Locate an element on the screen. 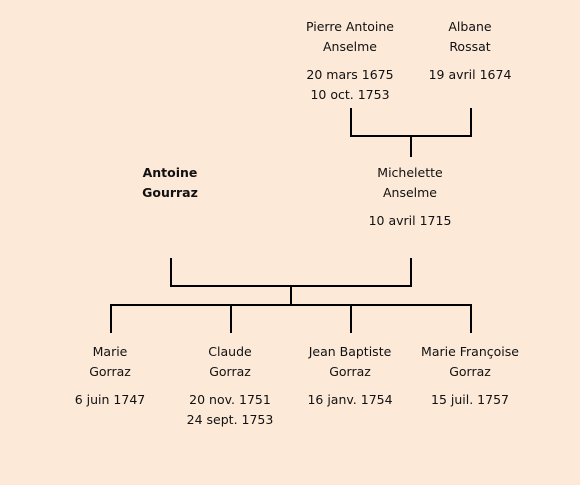  death-date: 24 sept. 1753 is located at coordinates (230, 419).